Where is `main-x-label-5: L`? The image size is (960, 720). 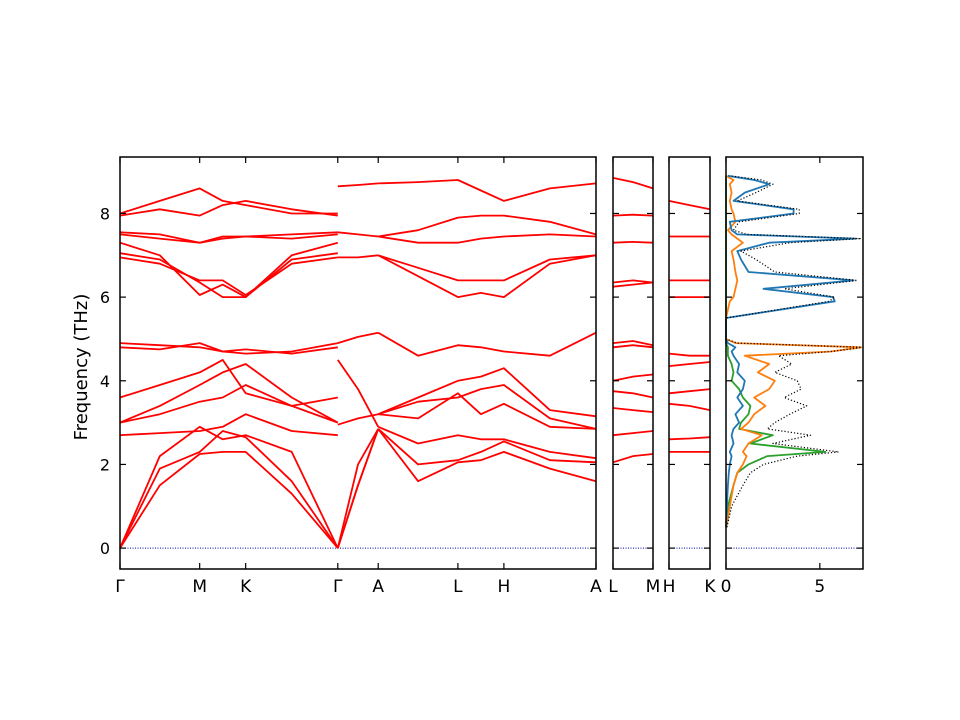 main-x-label-5: L is located at coordinates (458, 587).